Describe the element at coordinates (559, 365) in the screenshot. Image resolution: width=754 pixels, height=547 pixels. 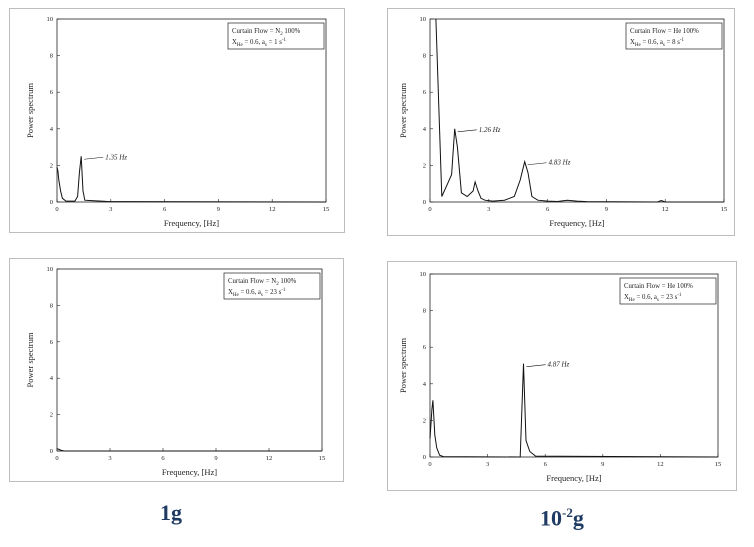
I see `annotation-label: 4.87 Hz` at that location.